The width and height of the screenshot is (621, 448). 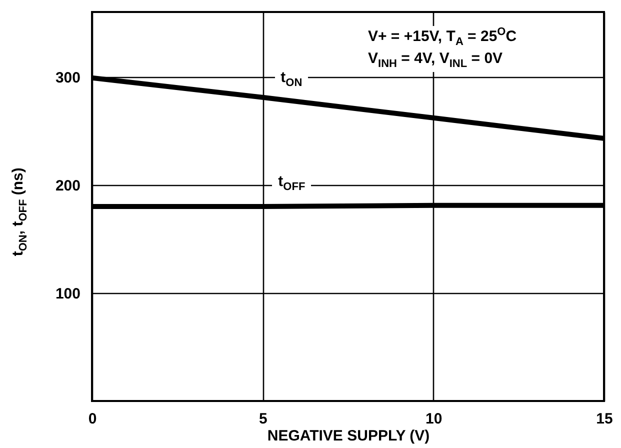 I want to click on annotation: V+ = +15V, T$_{A}$ = 25$^{O}$C, so click(x=442, y=38).